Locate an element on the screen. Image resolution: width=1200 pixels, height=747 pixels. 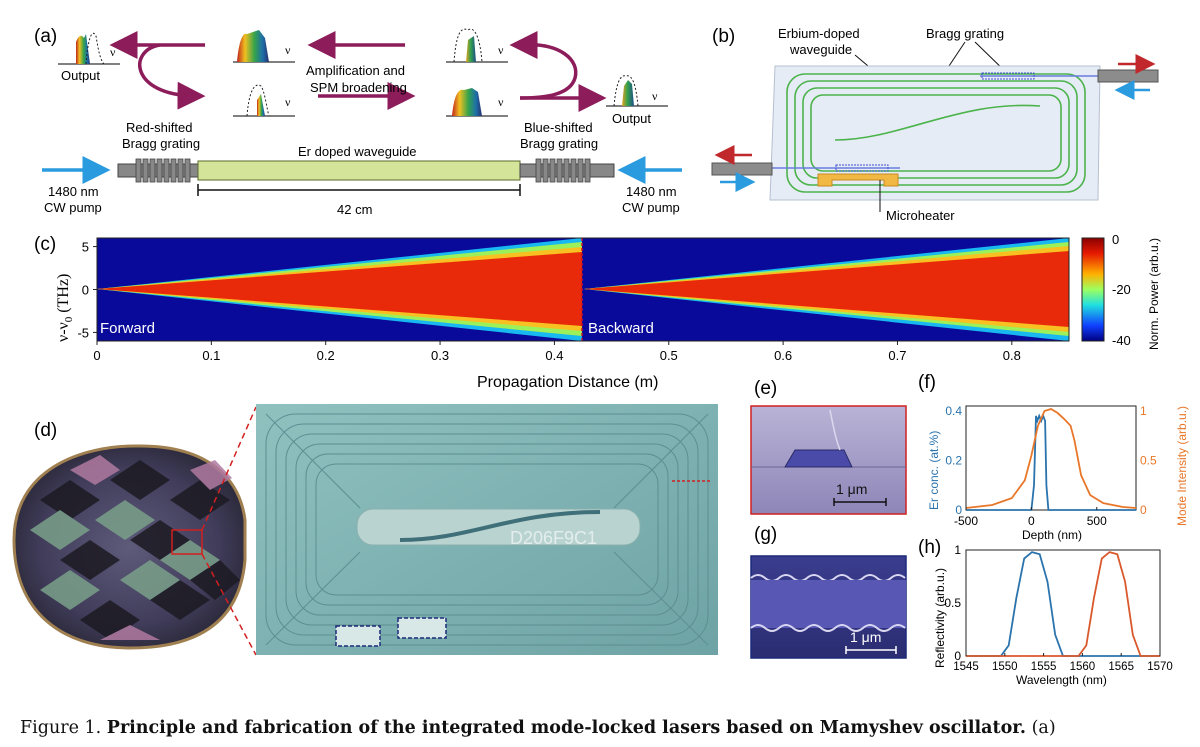
series-h is located at coordinates (1063, 604).